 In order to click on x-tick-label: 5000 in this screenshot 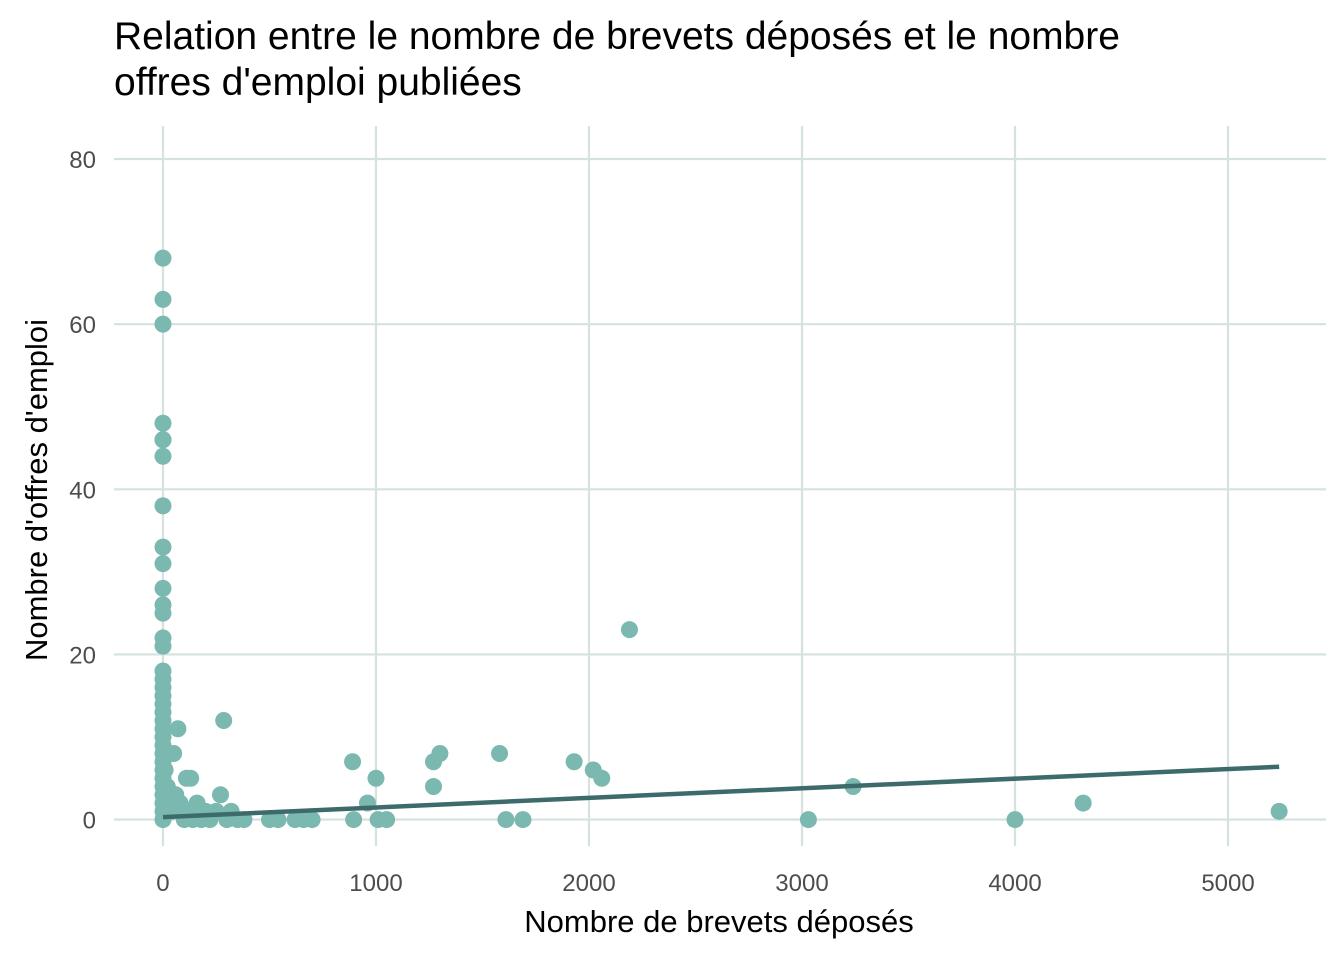, I will do `click(1227, 883)`.